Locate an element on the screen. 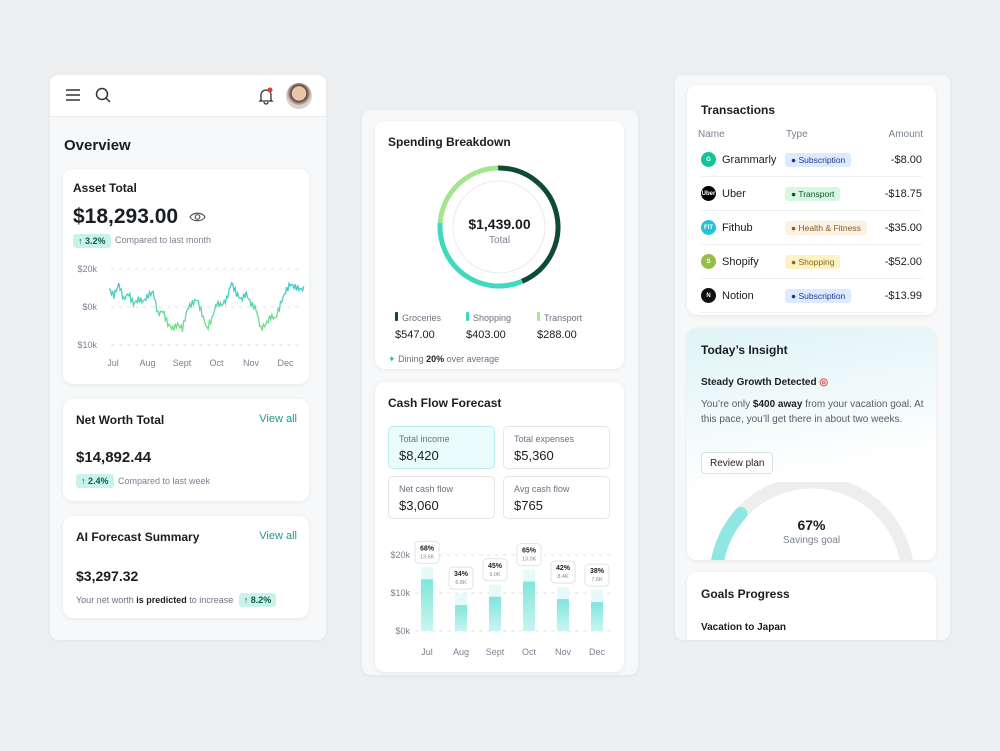  bar-oct is located at coordinates (529, 606).